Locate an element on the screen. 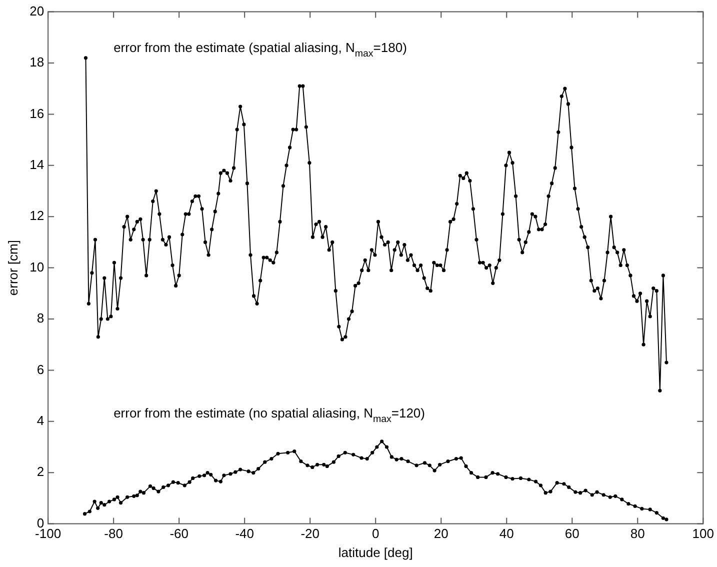  y-tick-label: 6 is located at coordinates (40, 369).